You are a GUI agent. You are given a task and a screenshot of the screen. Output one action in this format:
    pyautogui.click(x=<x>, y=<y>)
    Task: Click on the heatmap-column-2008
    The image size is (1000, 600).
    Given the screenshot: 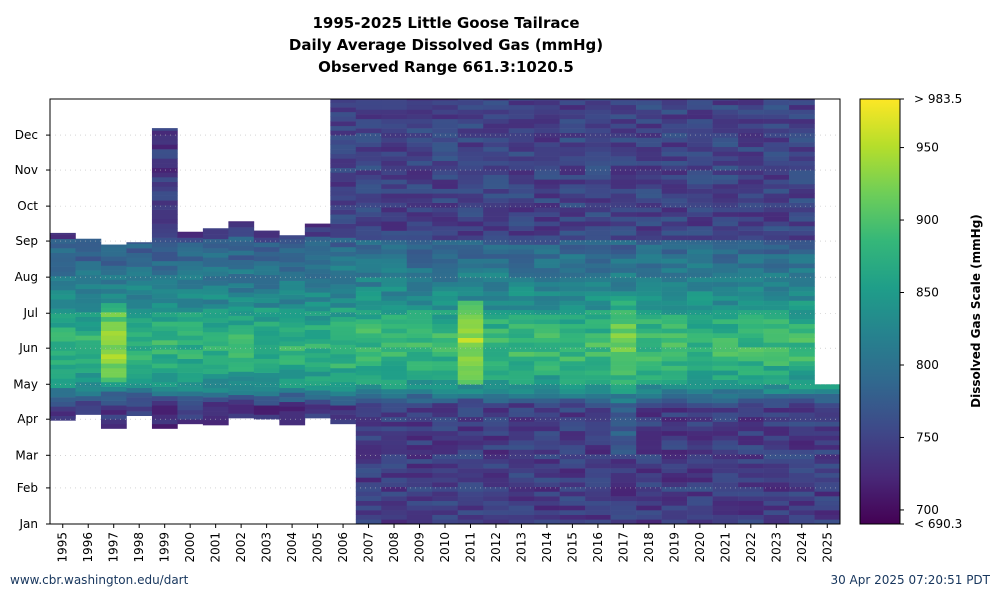 What is the action you would take?
    pyautogui.click(x=394, y=312)
    